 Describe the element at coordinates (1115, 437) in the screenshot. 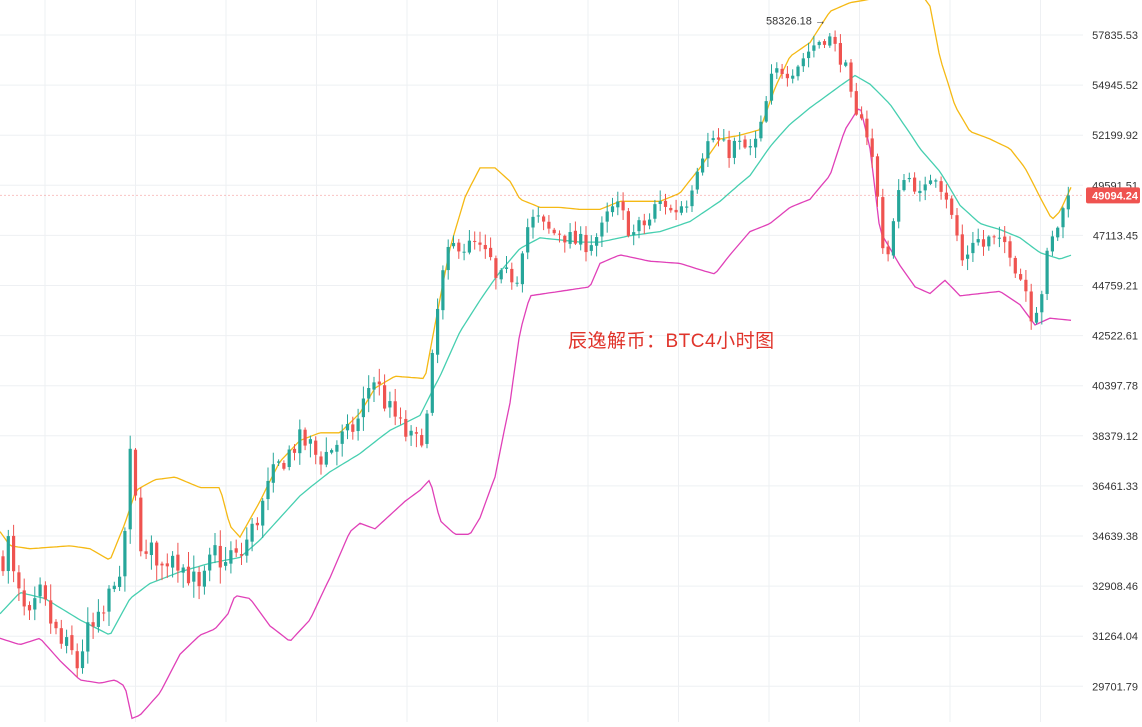

I see `price-tick-label: 38379.12` at that location.